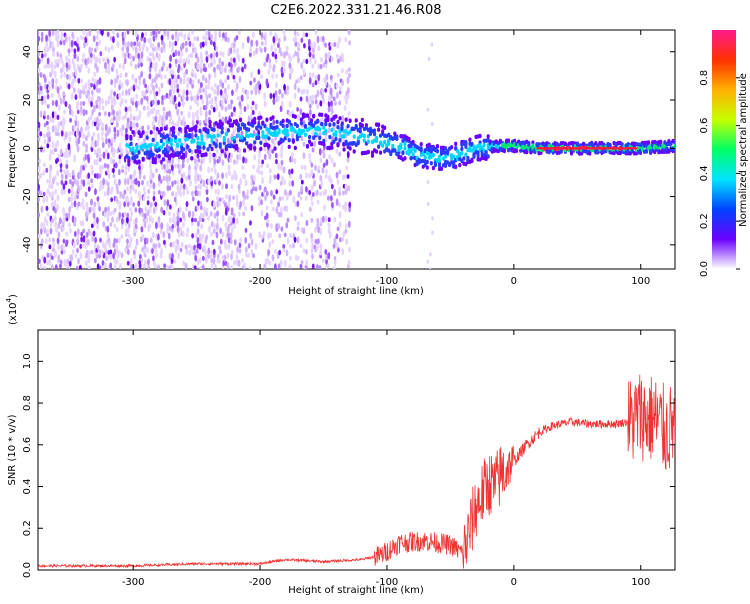 This screenshot has width=750, height=604. What do you see at coordinates (13, 296) in the screenshot?
I see `snr-multiplier-close: )` at bounding box center [13, 296].